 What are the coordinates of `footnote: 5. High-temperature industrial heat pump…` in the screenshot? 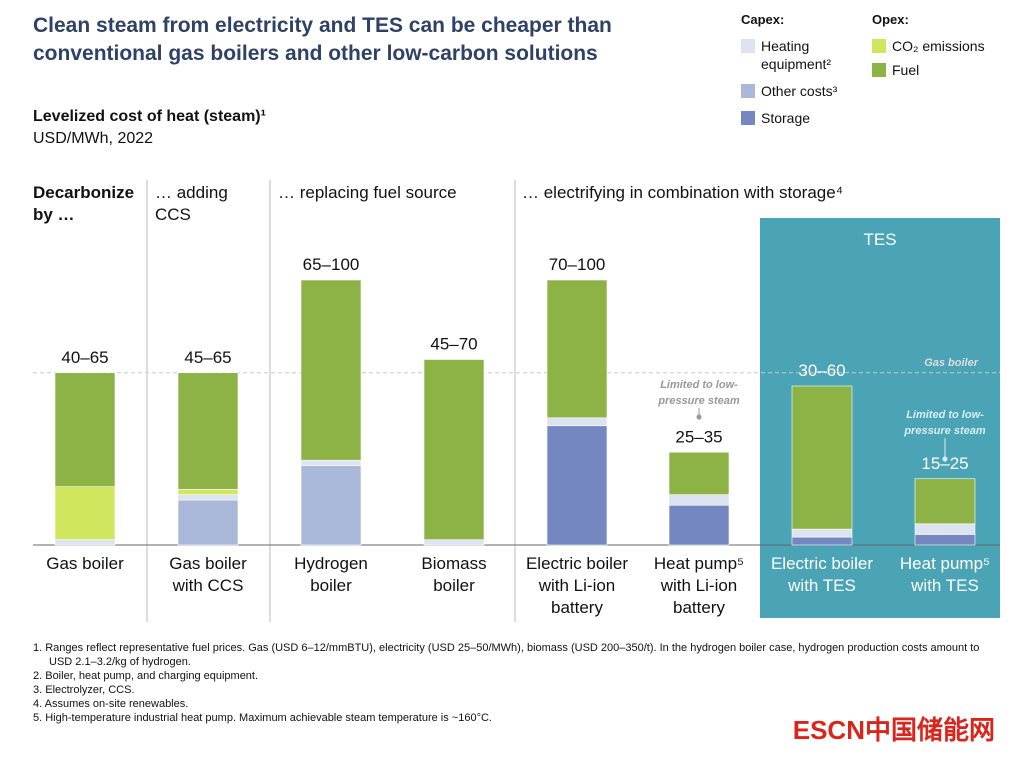 It's located at (262, 718).